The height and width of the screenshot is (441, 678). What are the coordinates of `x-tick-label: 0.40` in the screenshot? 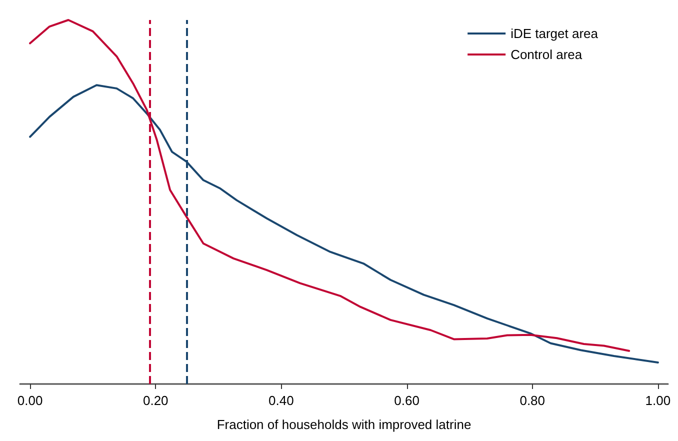 It's located at (281, 400).